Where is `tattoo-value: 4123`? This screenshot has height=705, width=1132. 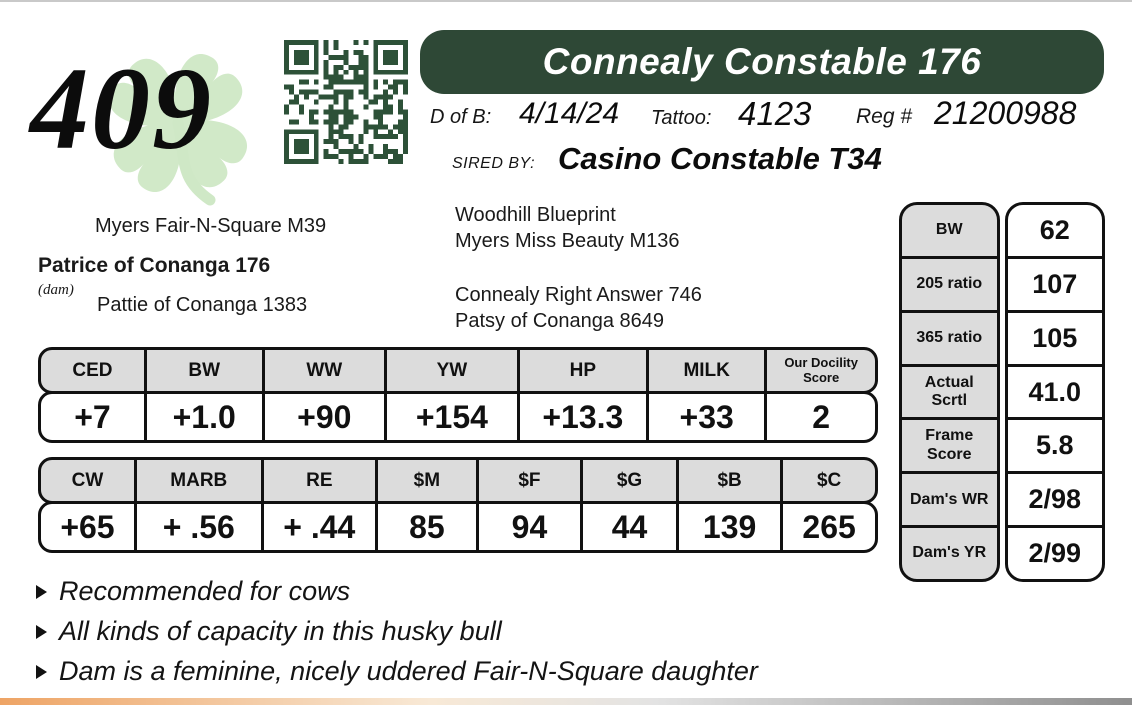
tattoo-value: 4123 is located at coordinates (775, 113).